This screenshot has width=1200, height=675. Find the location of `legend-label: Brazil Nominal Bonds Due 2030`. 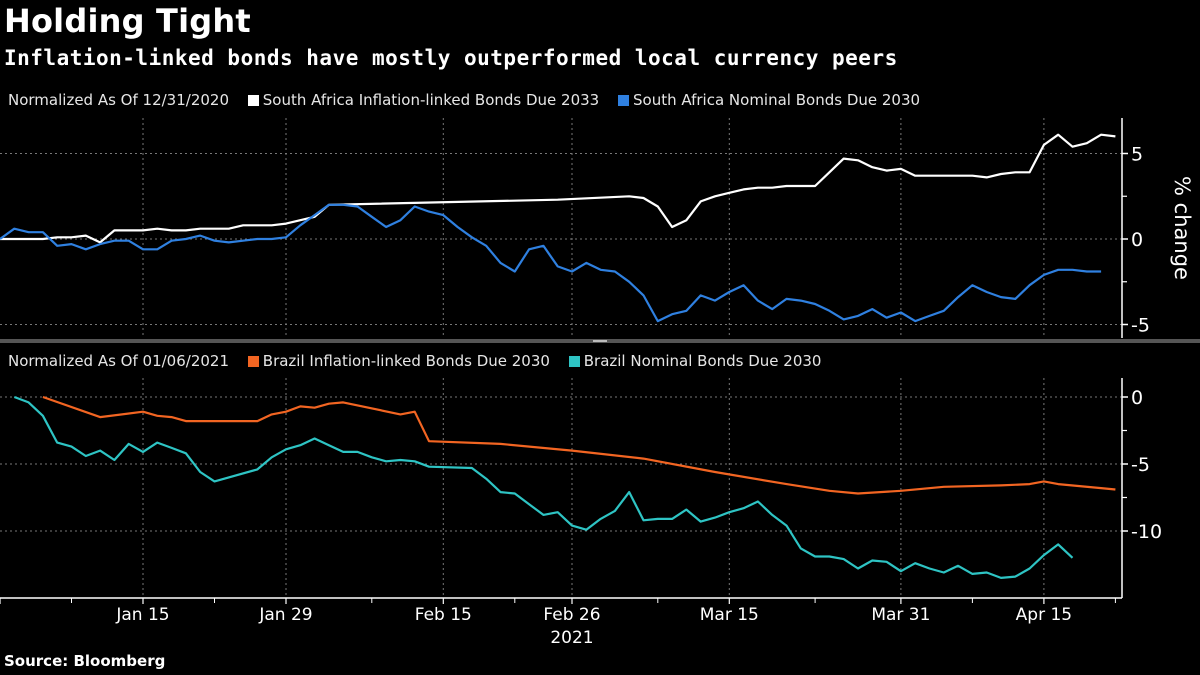

legend-label: Brazil Nominal Bonds Due 2030 is located at coordinates (702, 361).